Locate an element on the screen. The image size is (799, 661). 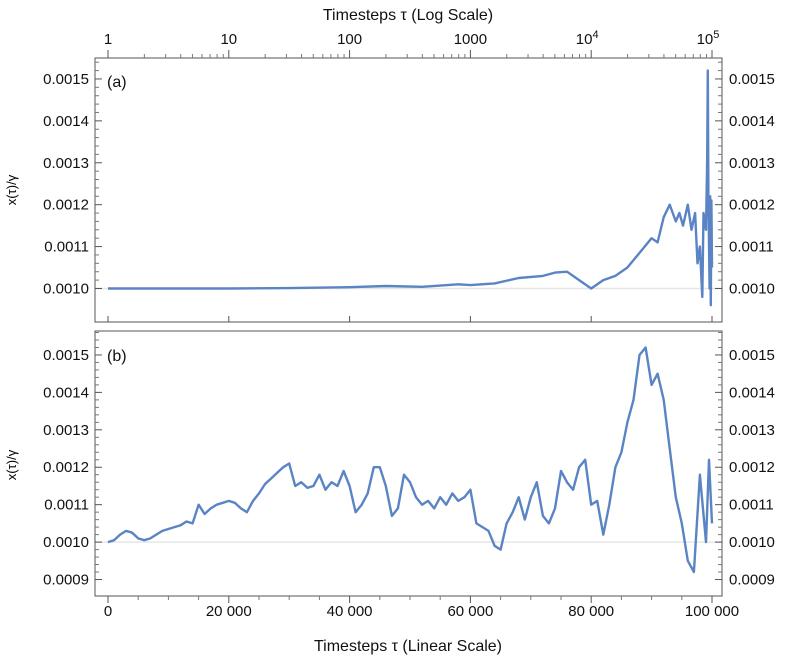
x-tick-label: 100 000 is located at coordinates (712, 611).